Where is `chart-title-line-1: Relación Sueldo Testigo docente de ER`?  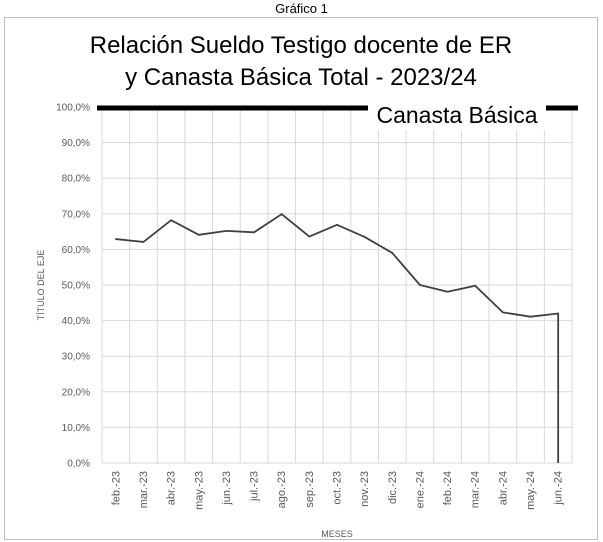
chart-title-line-1: Relación Sueldo Testigo docente de ER is located at coordinates (301, 45).